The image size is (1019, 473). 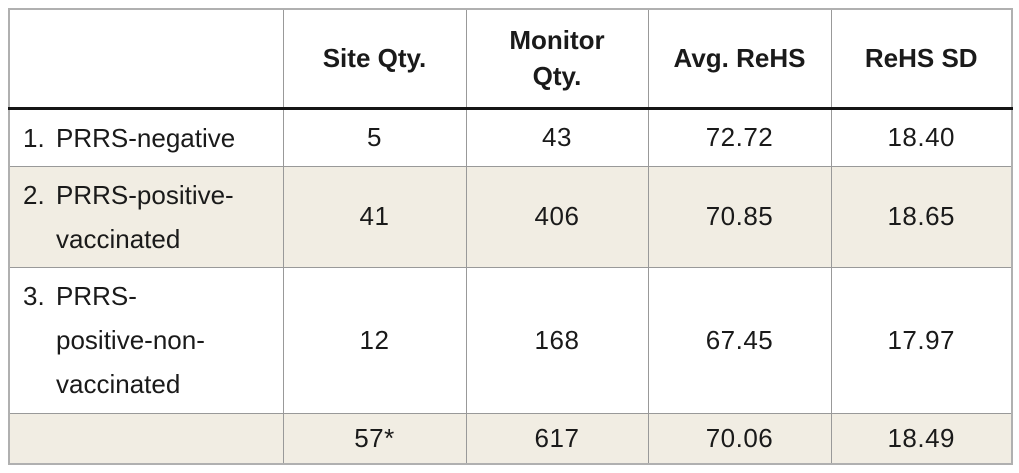 I want to click on table-row-prrs-negative: 1. PRRS-negative 5 43 72.72 18.40, so click(x=510, y=137).